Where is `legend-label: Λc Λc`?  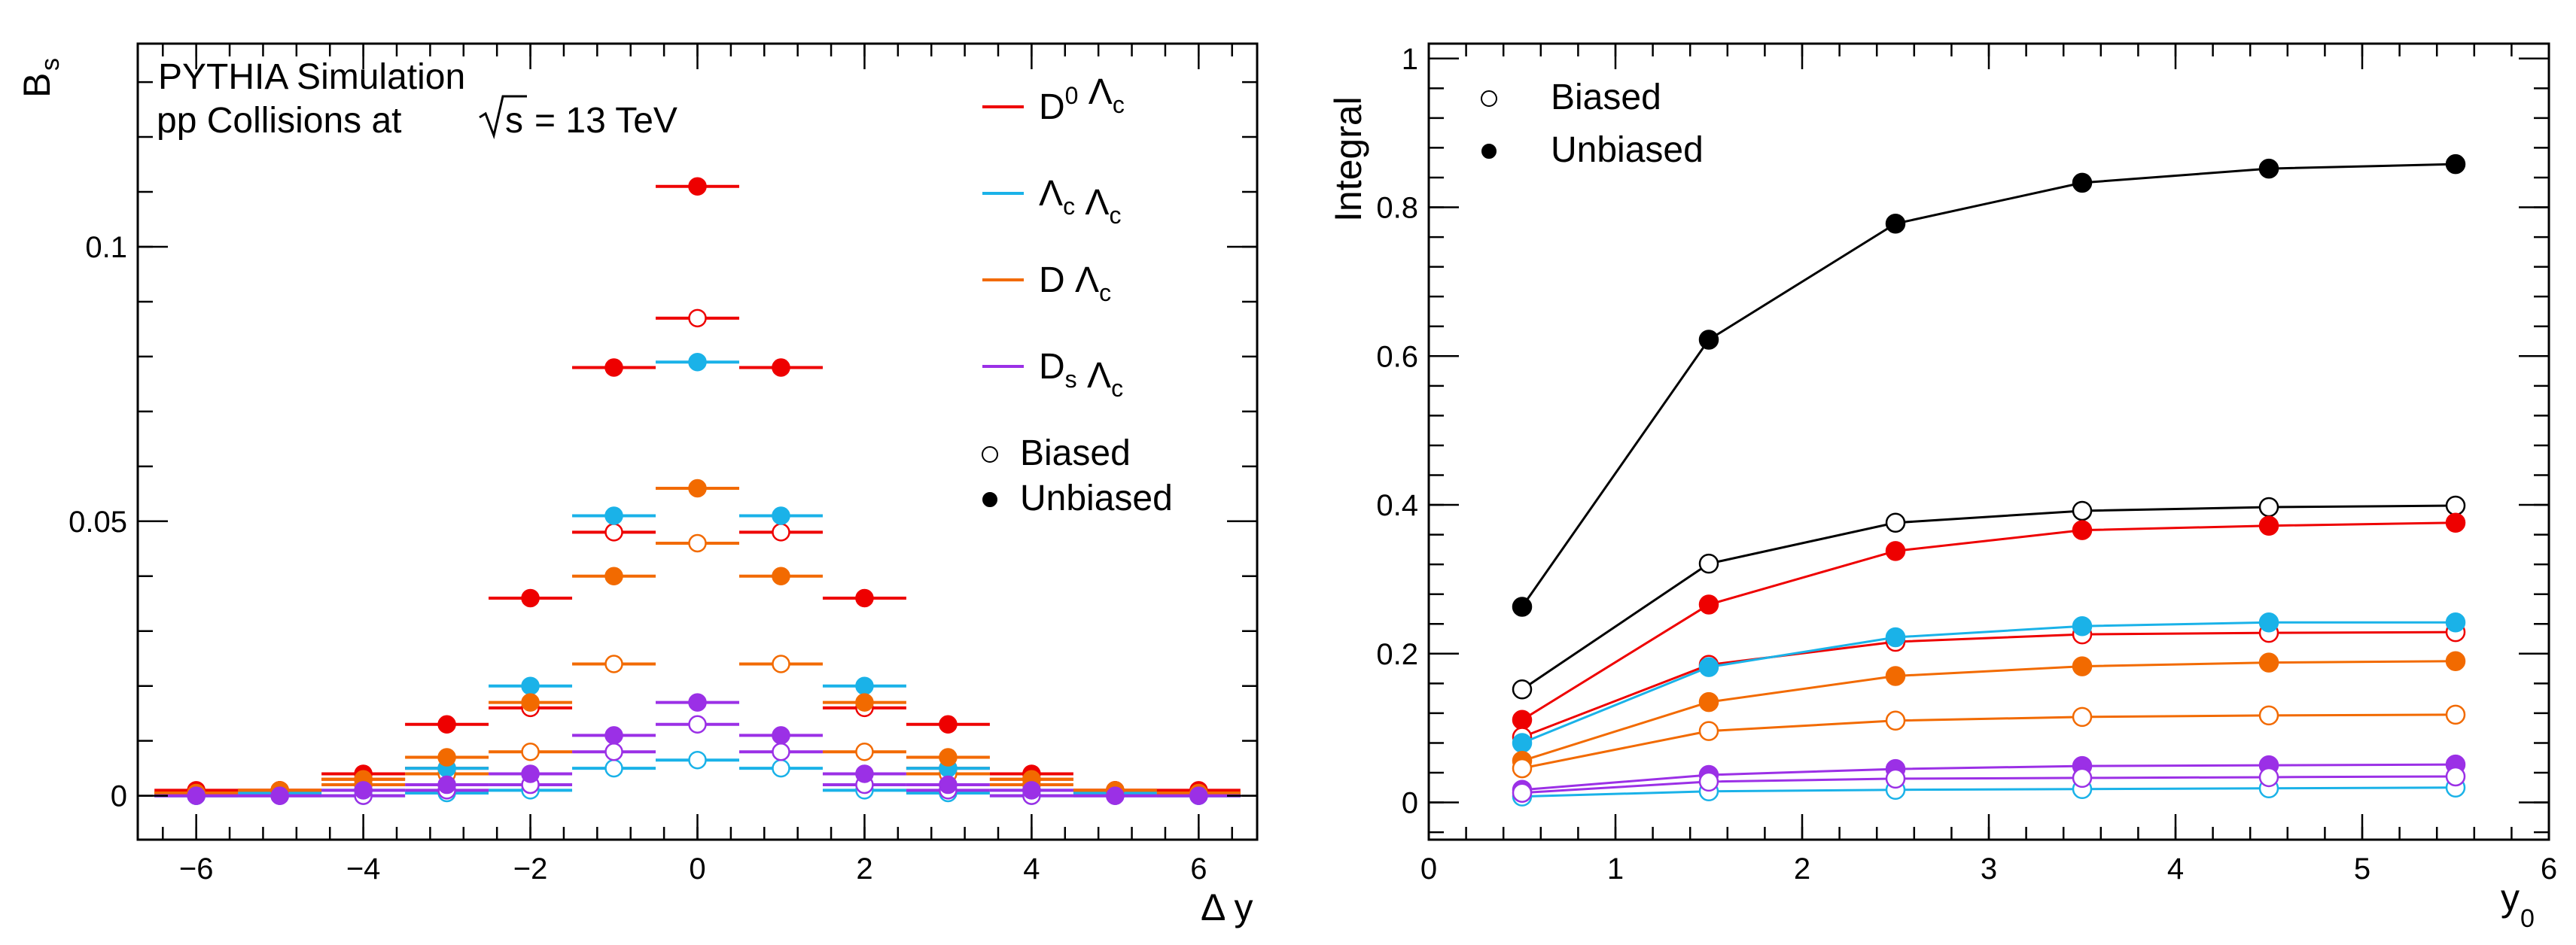
legend-label: Λc Λc is located at coordinates (1080, 201).